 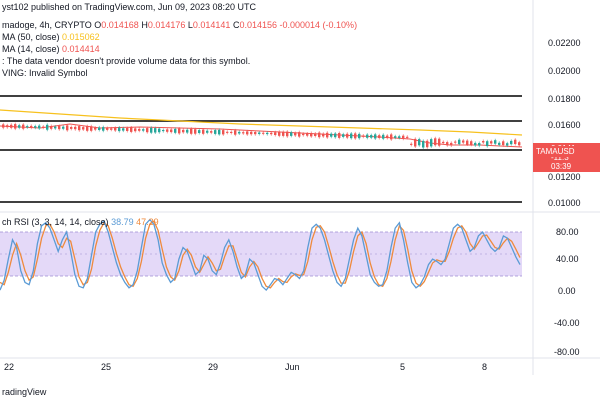 What do you see at coordinates (403, 367) in the screenshot?
I see `date-label-4: 5` at bounding box center [403, 367].